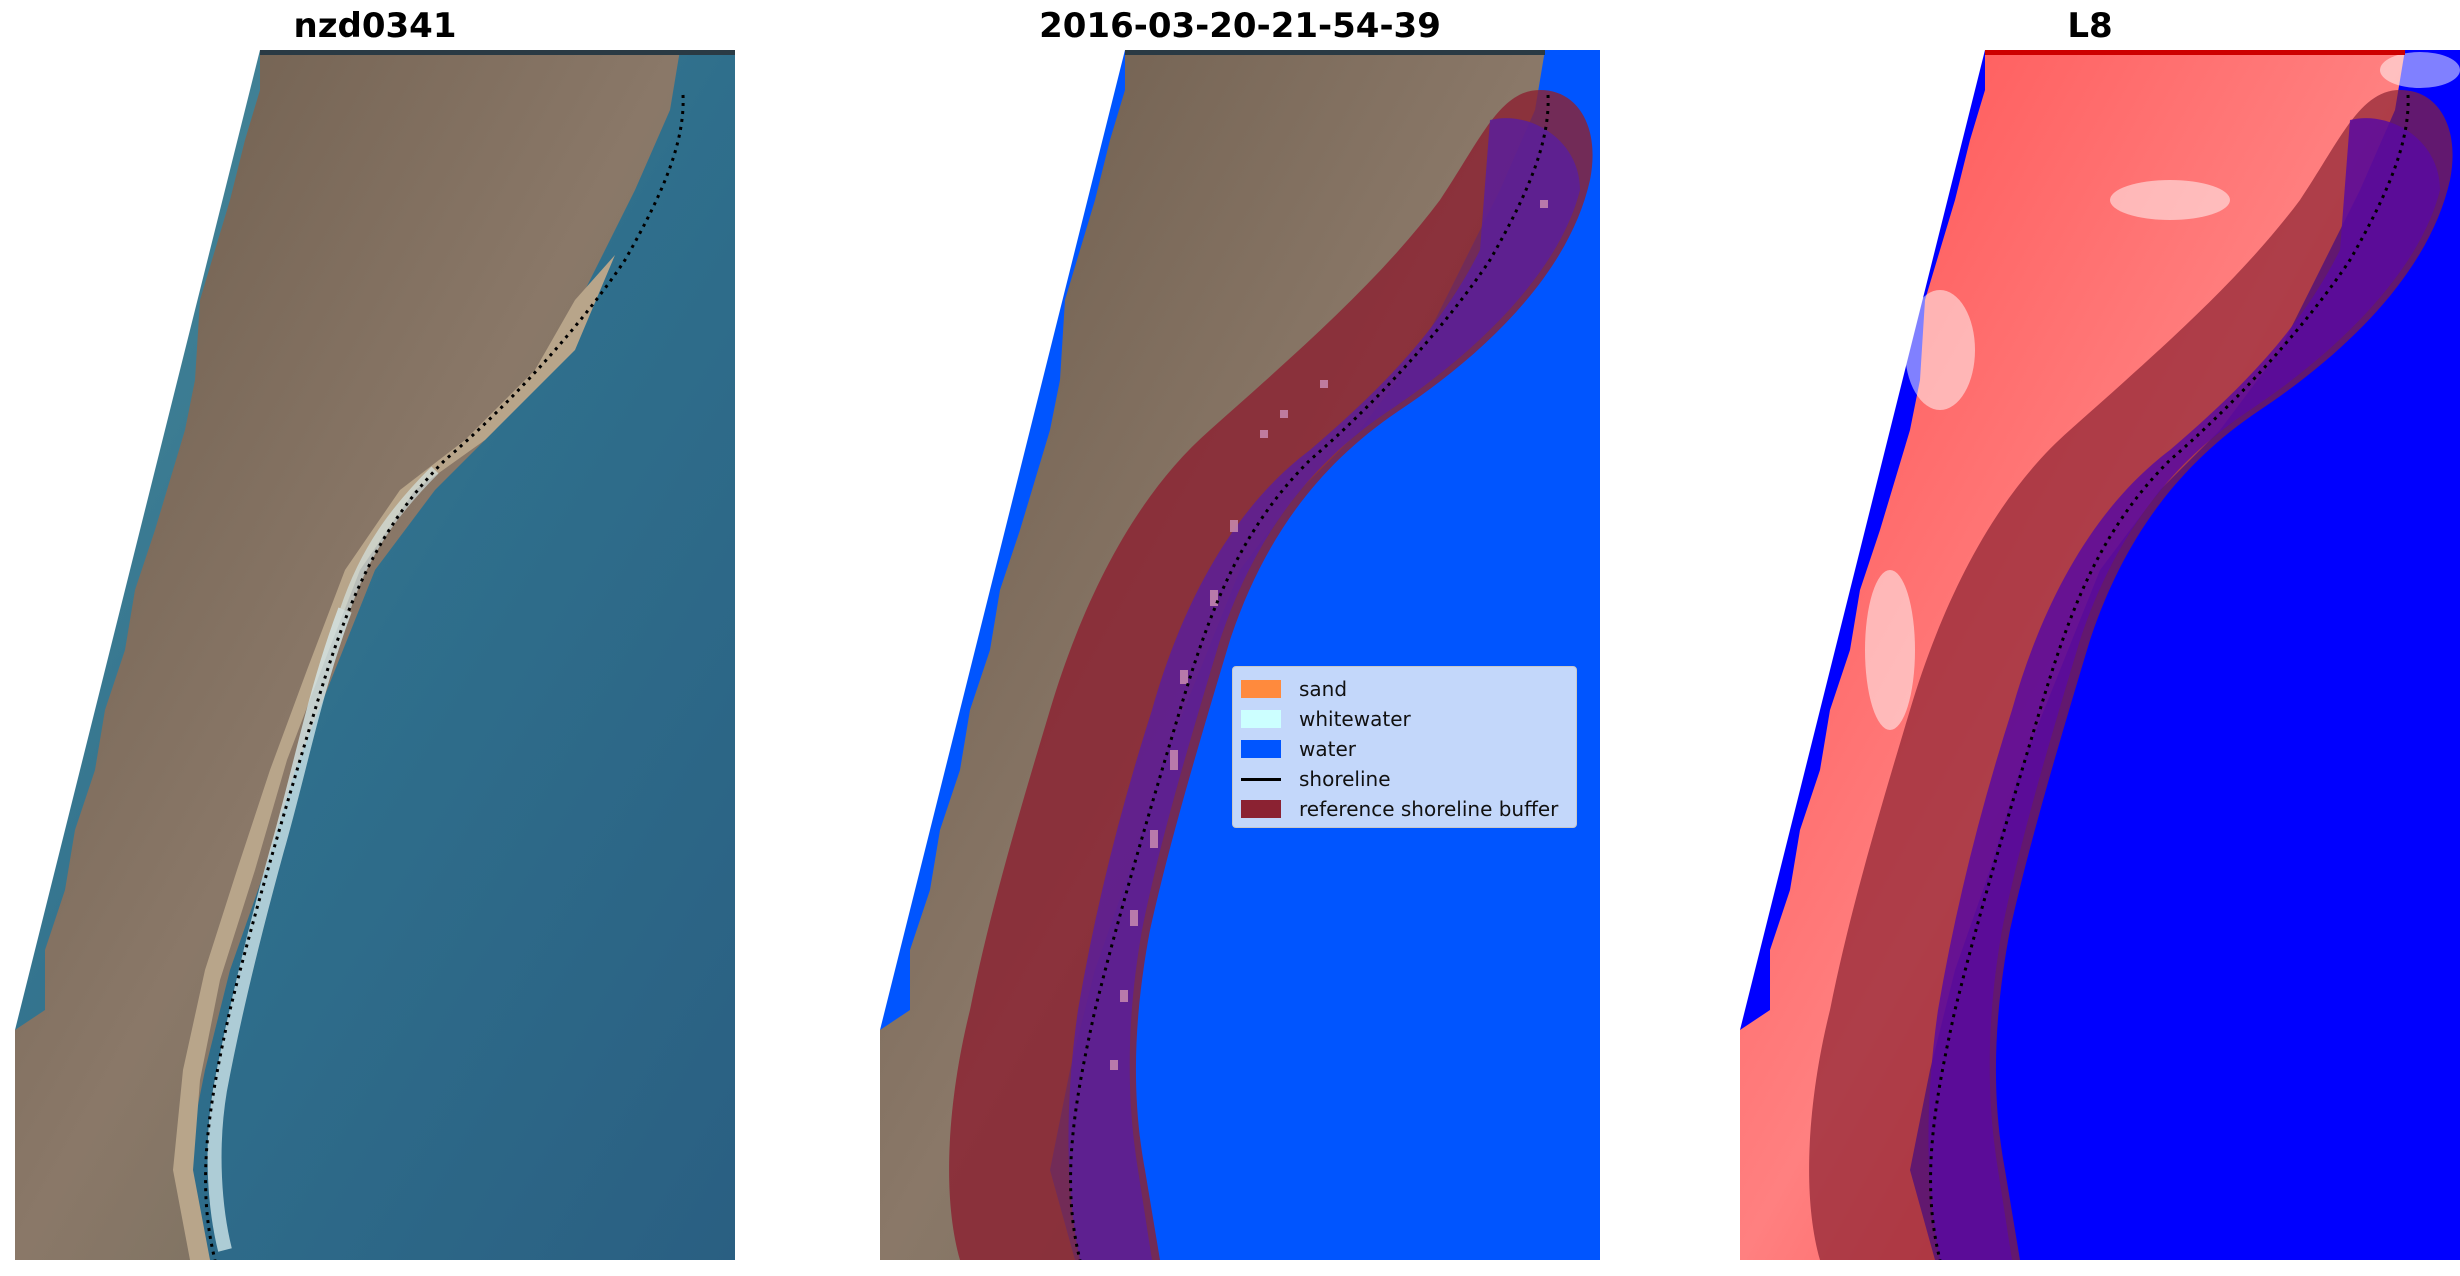  Describe the element at coordinates (375, 26) in the screenshot. I see `panel-title-rgb: nzd0341` at that location.